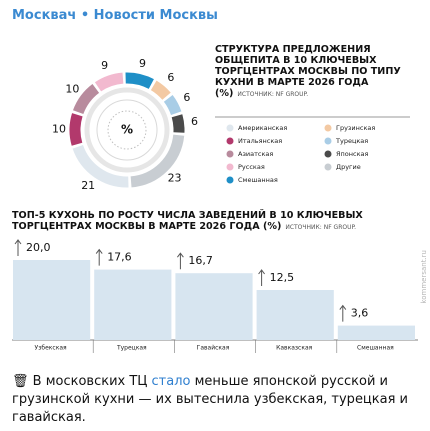  I want to click on bar-value-label: 12,5, so click(282, 277).